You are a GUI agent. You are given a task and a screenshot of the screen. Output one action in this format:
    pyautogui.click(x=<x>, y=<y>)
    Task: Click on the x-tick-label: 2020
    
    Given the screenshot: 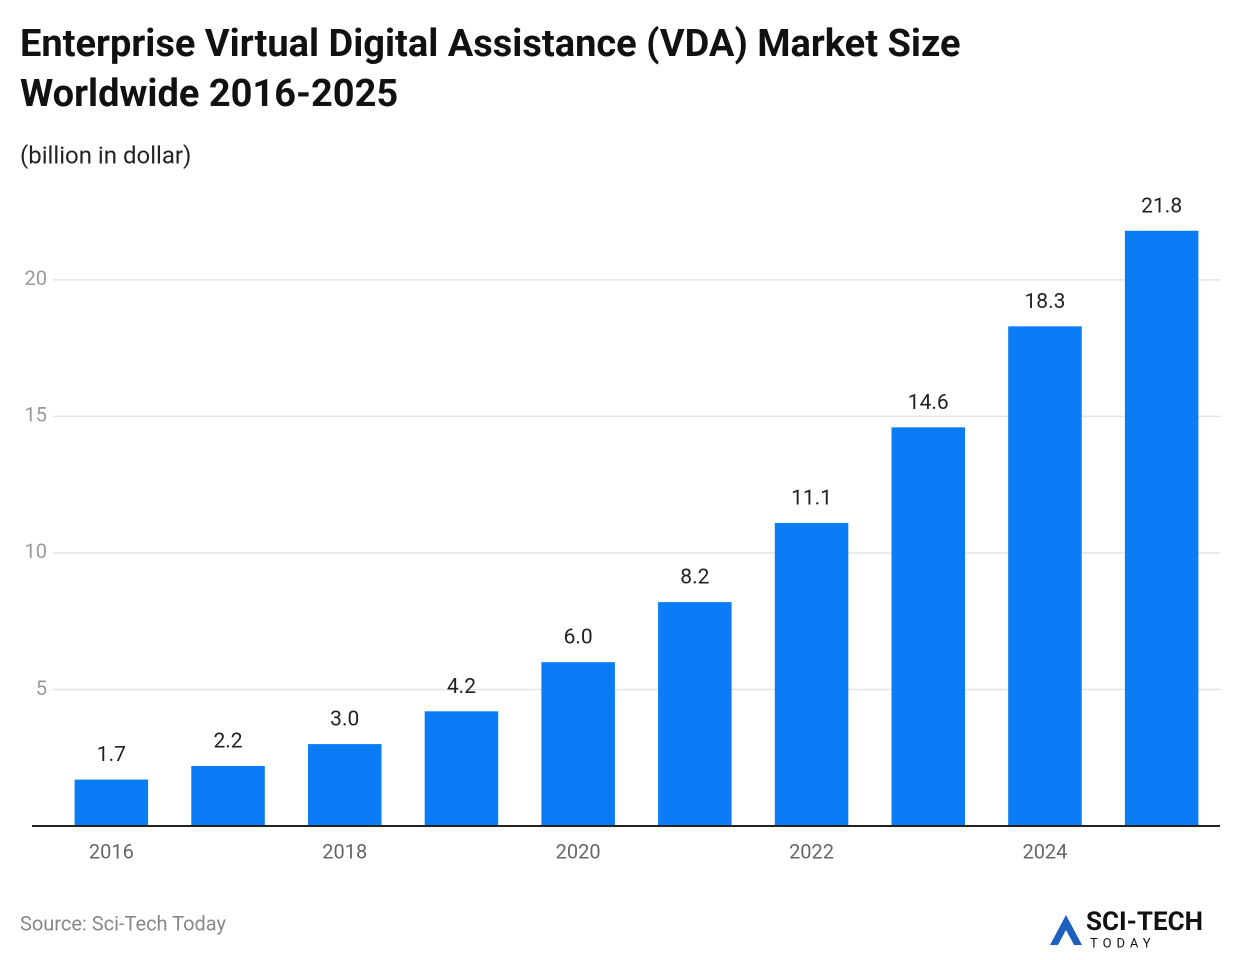 What is the action you would take?
    pyautogui.click(x=578, y=851)
    